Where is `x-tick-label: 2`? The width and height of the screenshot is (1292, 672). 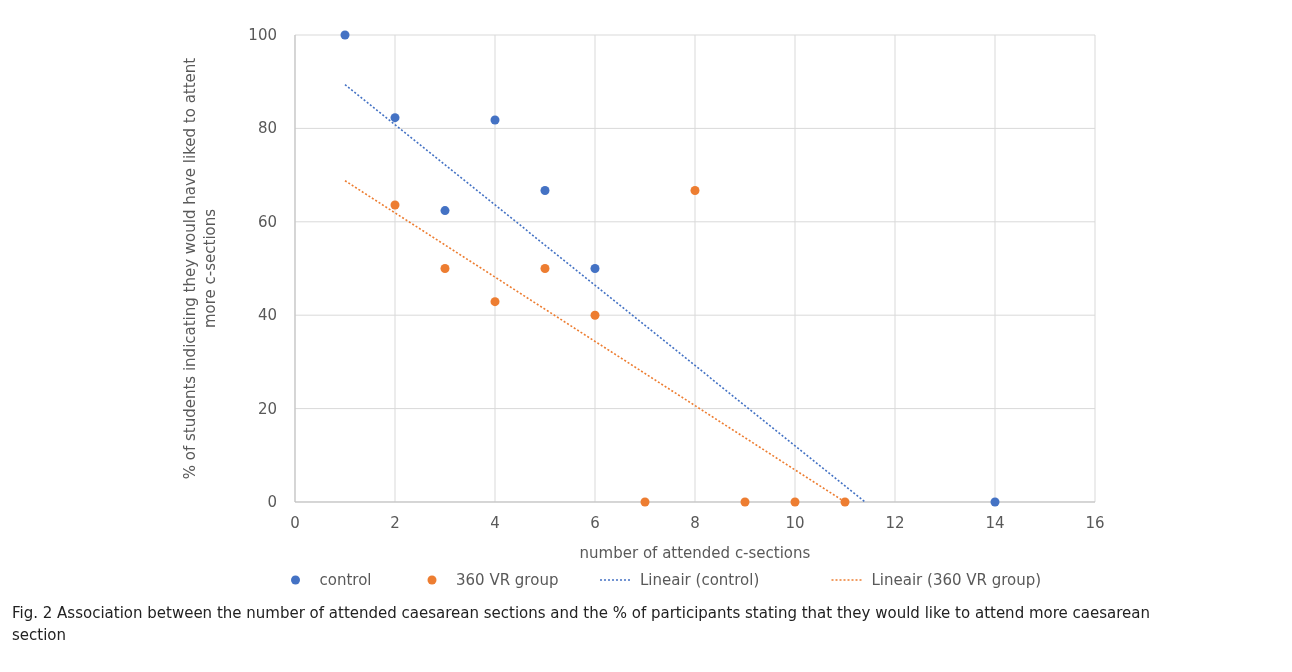
x-tick-label: 2 is located at coordinates (395, 523).